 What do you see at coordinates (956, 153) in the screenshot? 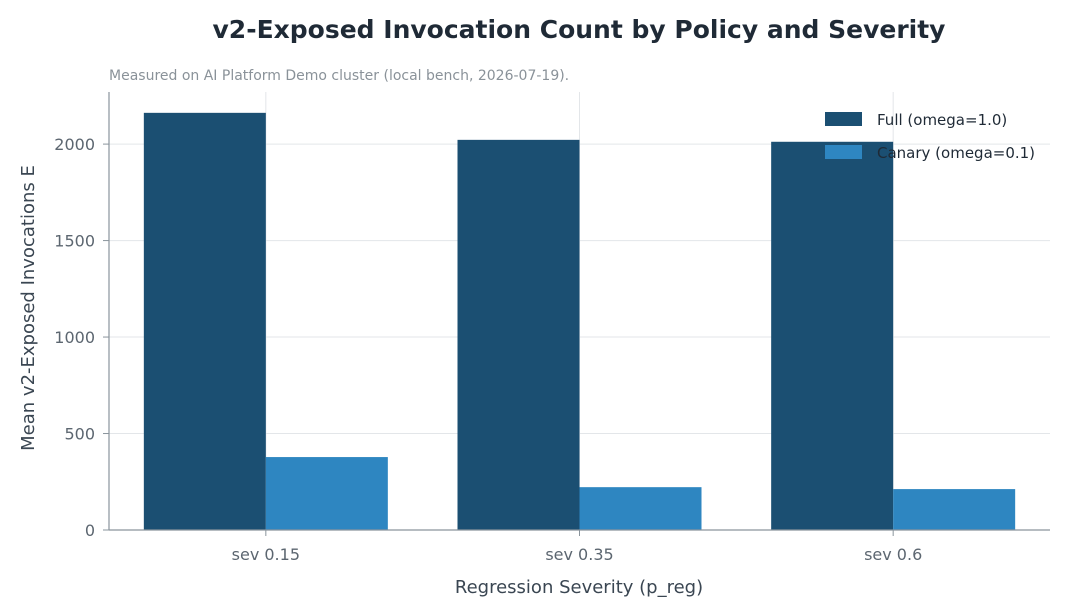
I see `legend-label: Canary (omega=0.1)` at bounding box center [956, 153].